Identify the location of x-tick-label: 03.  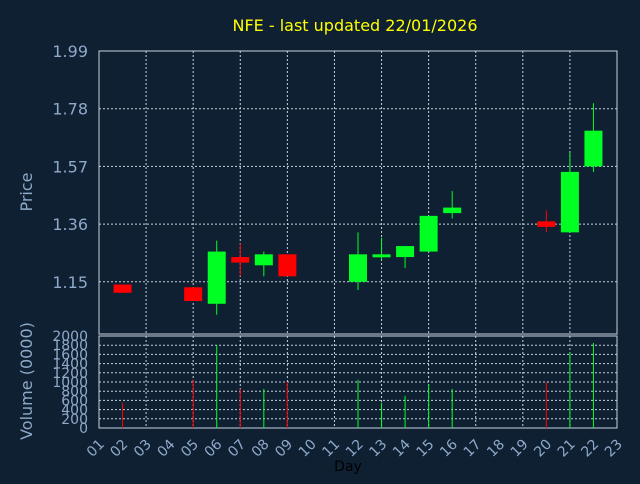
(143, 449).